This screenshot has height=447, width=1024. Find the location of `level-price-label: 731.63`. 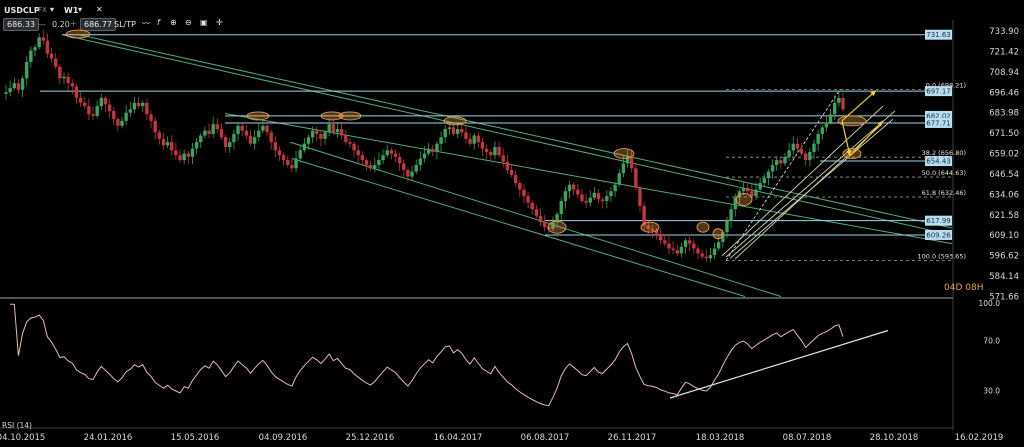

level-price-label: 731.63 is located at coordinates (938, 35).